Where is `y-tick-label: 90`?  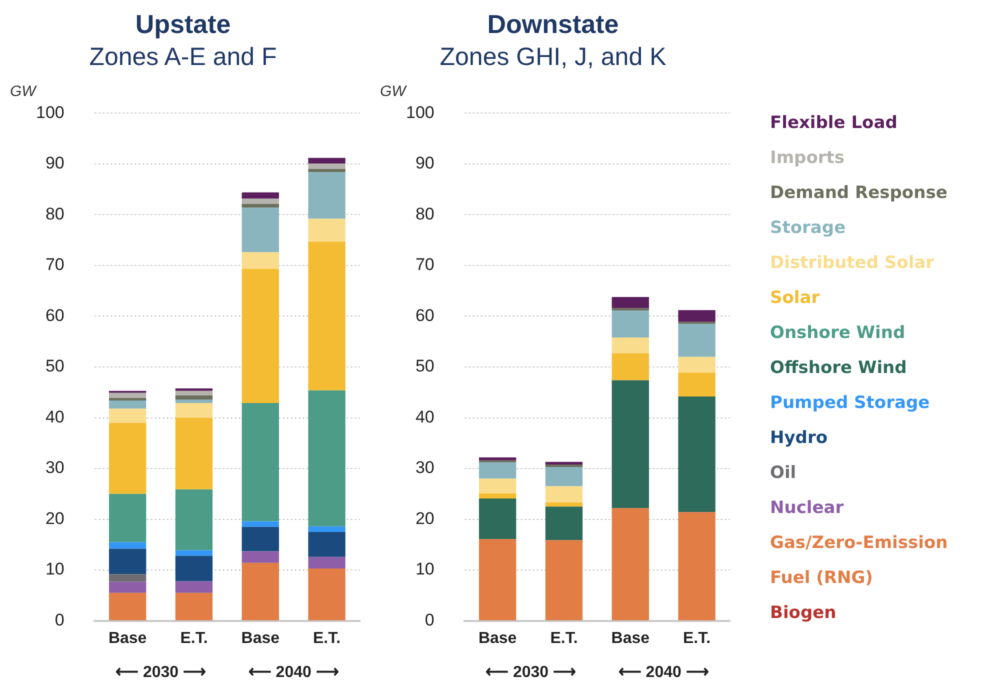
y-tick-label: 90 is located at coordinates (54, 163).